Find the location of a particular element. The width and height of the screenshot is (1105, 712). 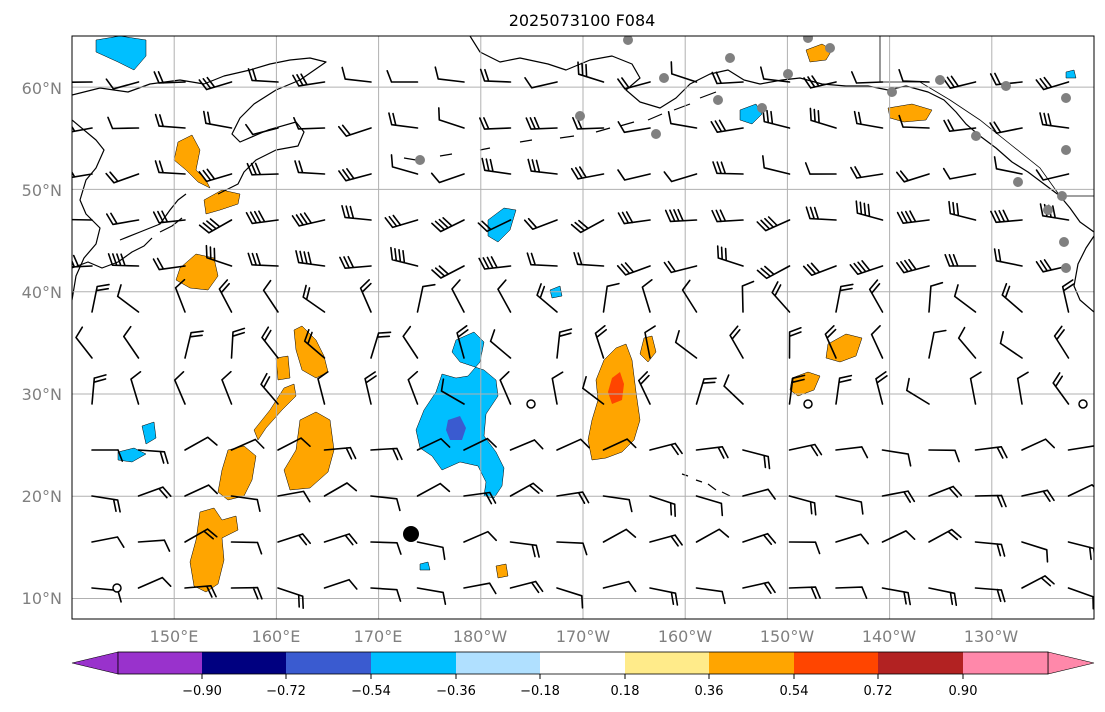

lat-label: 20°N is located at coordinates (42, 496).